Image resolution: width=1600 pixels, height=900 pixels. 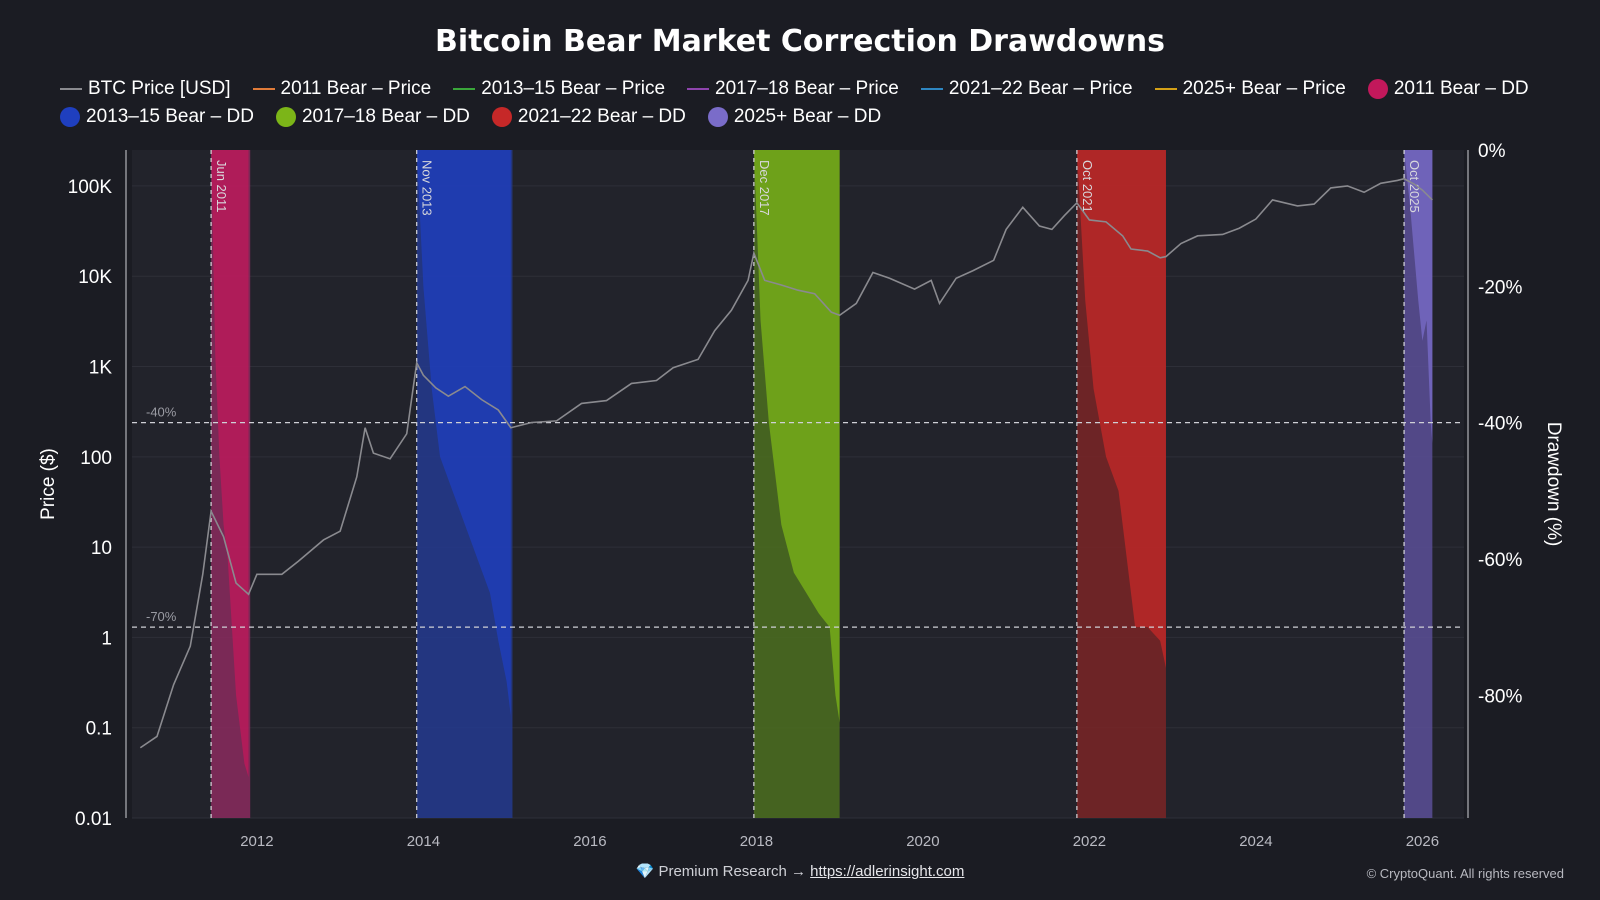 I want to click on legend-label: 2011 Bear – DD, so click(x=1461, y=88).